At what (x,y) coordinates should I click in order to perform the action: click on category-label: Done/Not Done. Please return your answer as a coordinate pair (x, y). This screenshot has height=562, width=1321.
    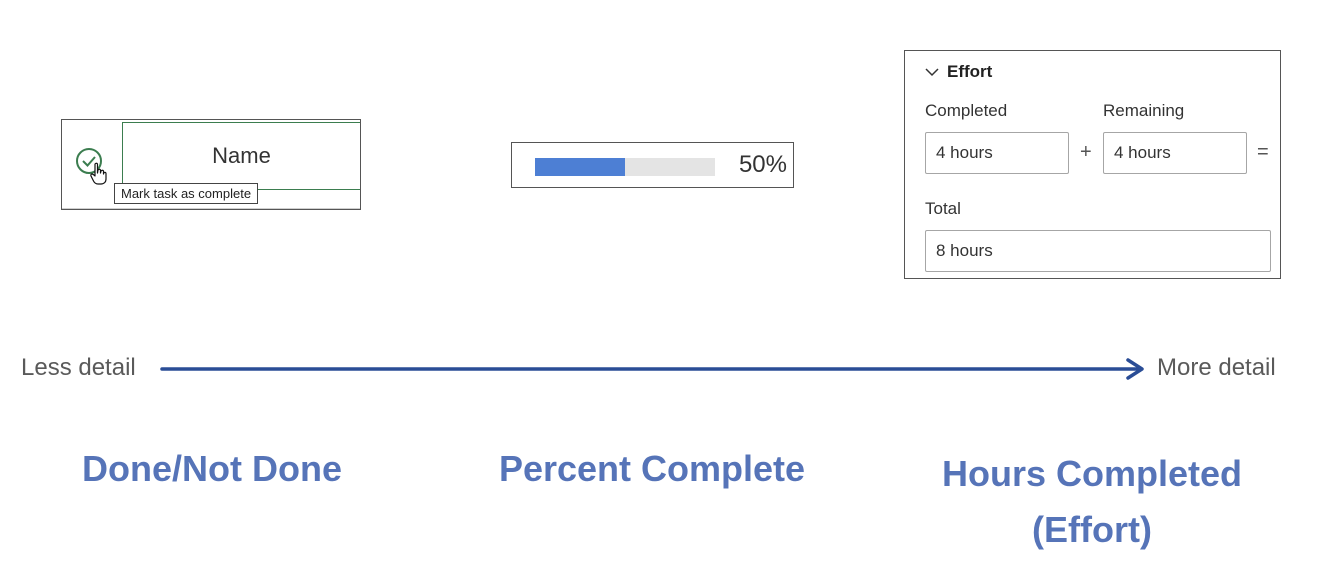
    Looking at the image, I should click on (212, 468).